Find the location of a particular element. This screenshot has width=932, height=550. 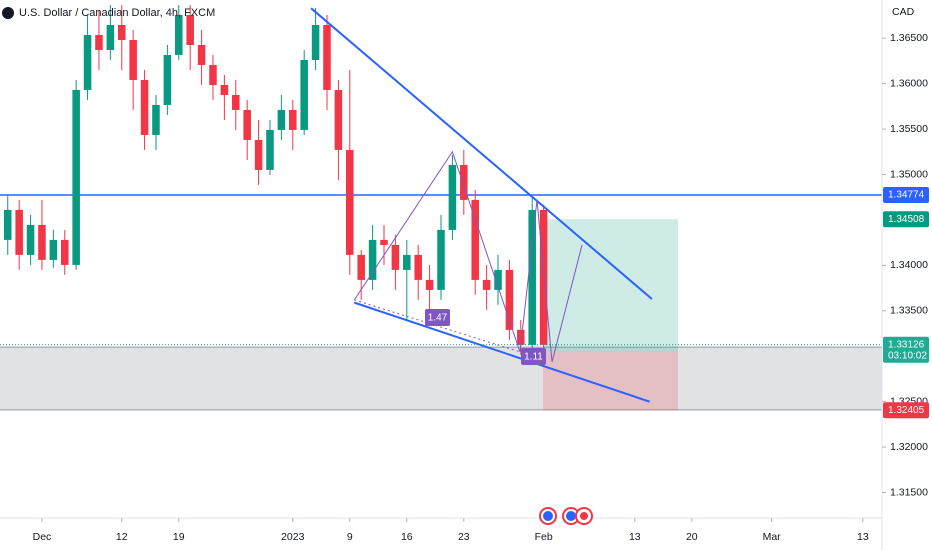

currency-label: CAD is located at coordinates (903, 12).